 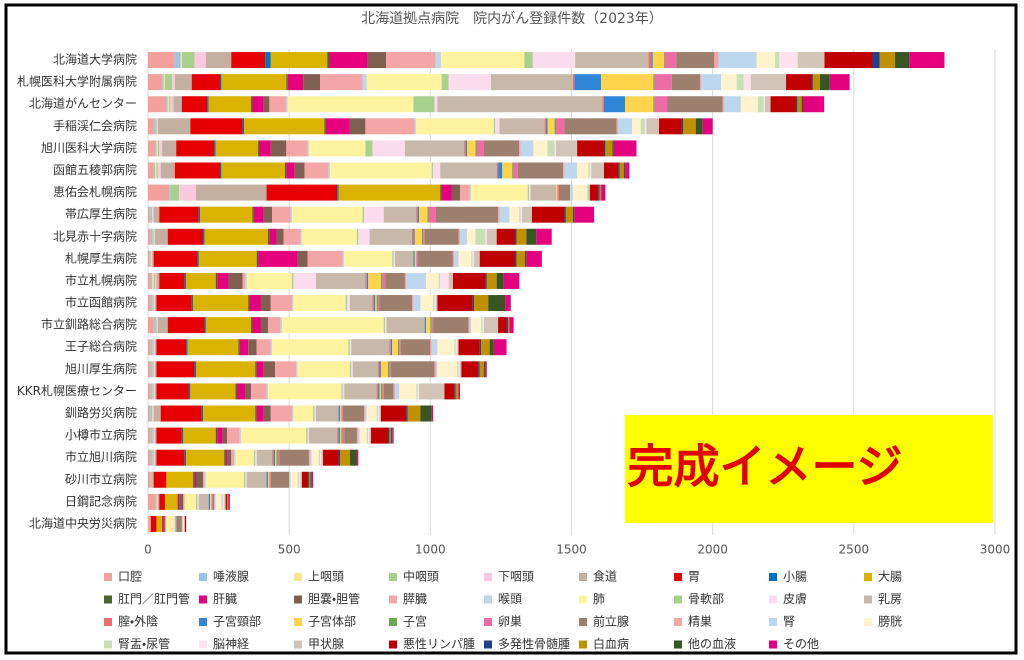 I want to click on legend-label: 膀胱, so click(x=890, y=621).